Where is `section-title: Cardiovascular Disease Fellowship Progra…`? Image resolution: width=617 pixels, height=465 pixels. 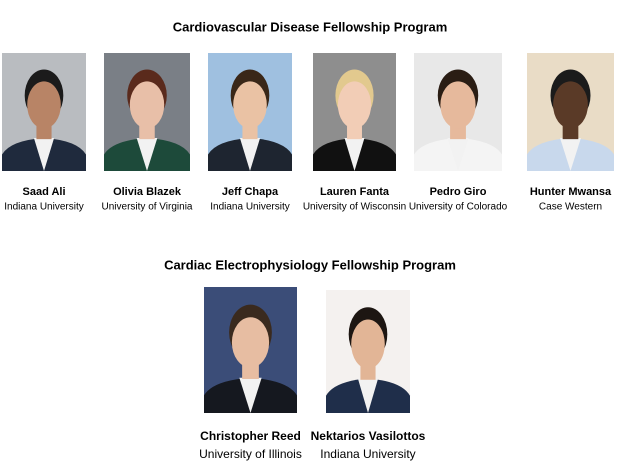
section-title: Cardiovascular Disease Fellowship Progra… is located at coordinates (310, 26).